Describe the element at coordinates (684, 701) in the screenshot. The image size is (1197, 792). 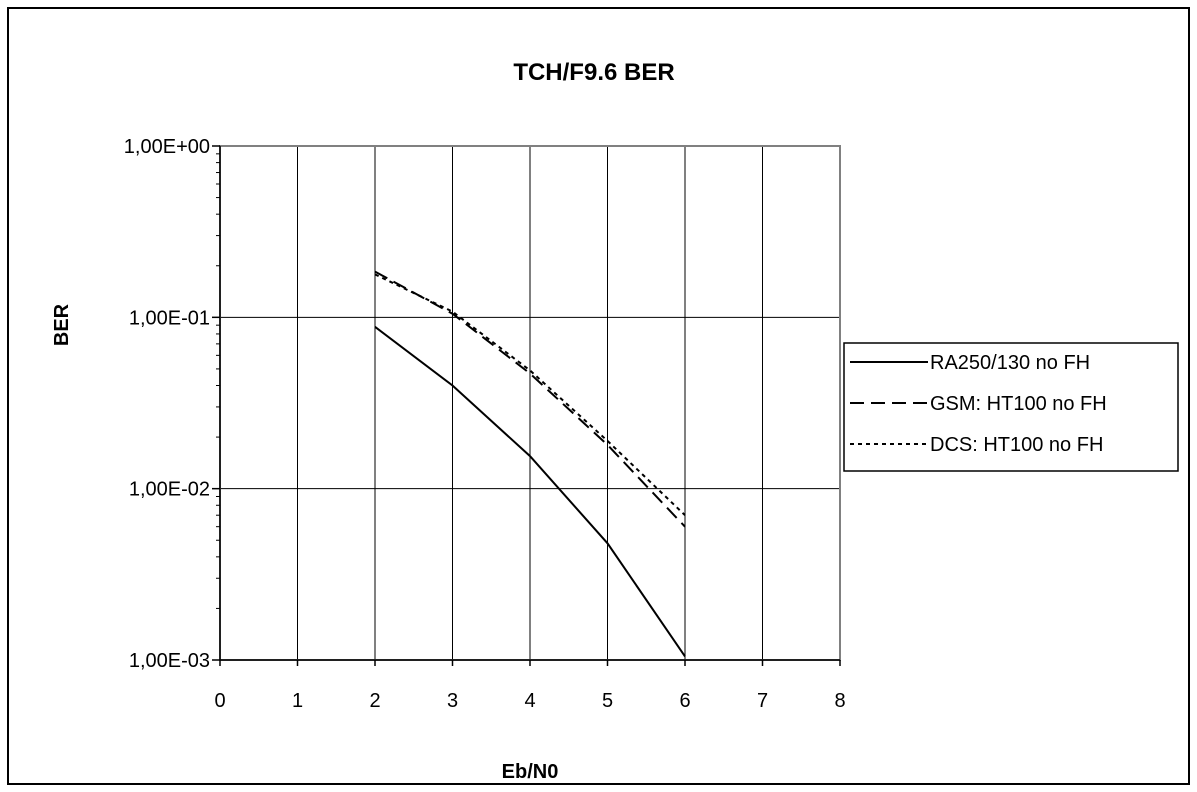
I see `x-tick-label: 6` at that location.